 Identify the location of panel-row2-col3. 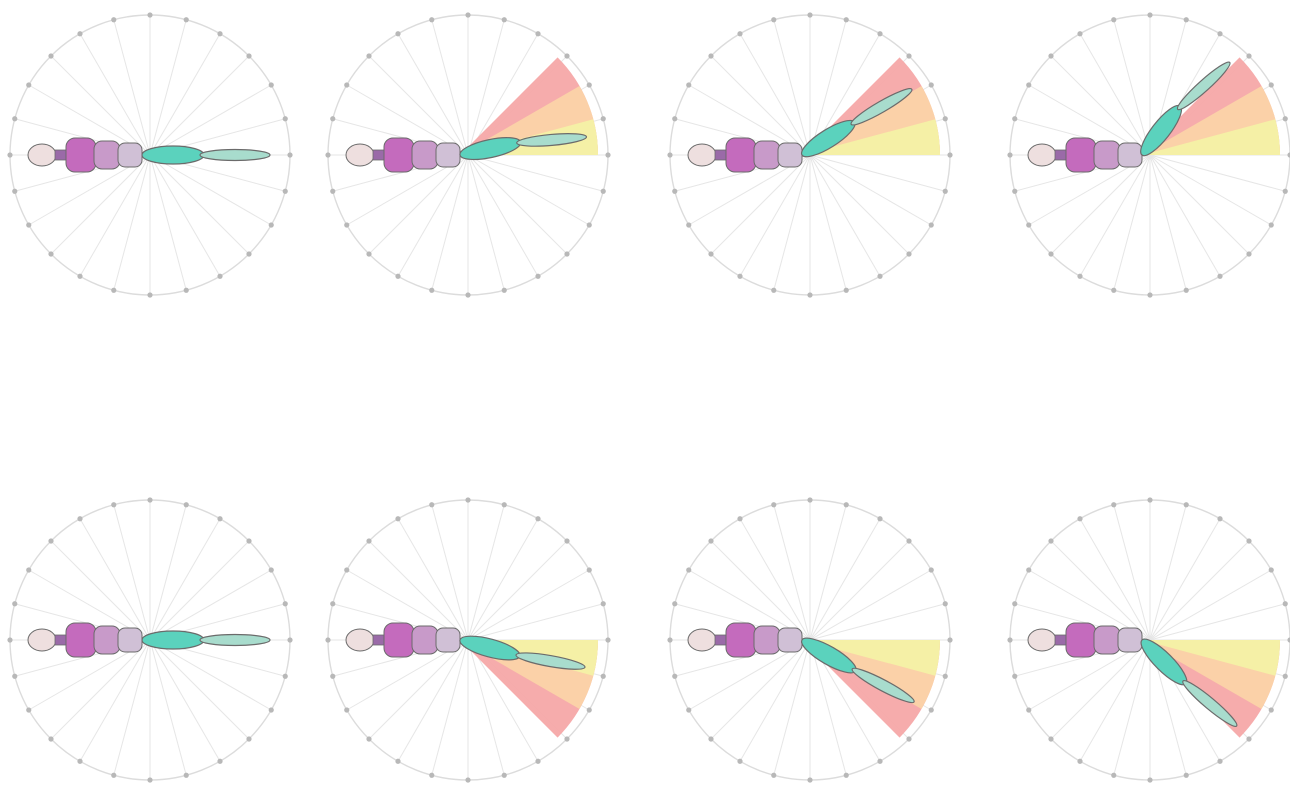
(810, 640).